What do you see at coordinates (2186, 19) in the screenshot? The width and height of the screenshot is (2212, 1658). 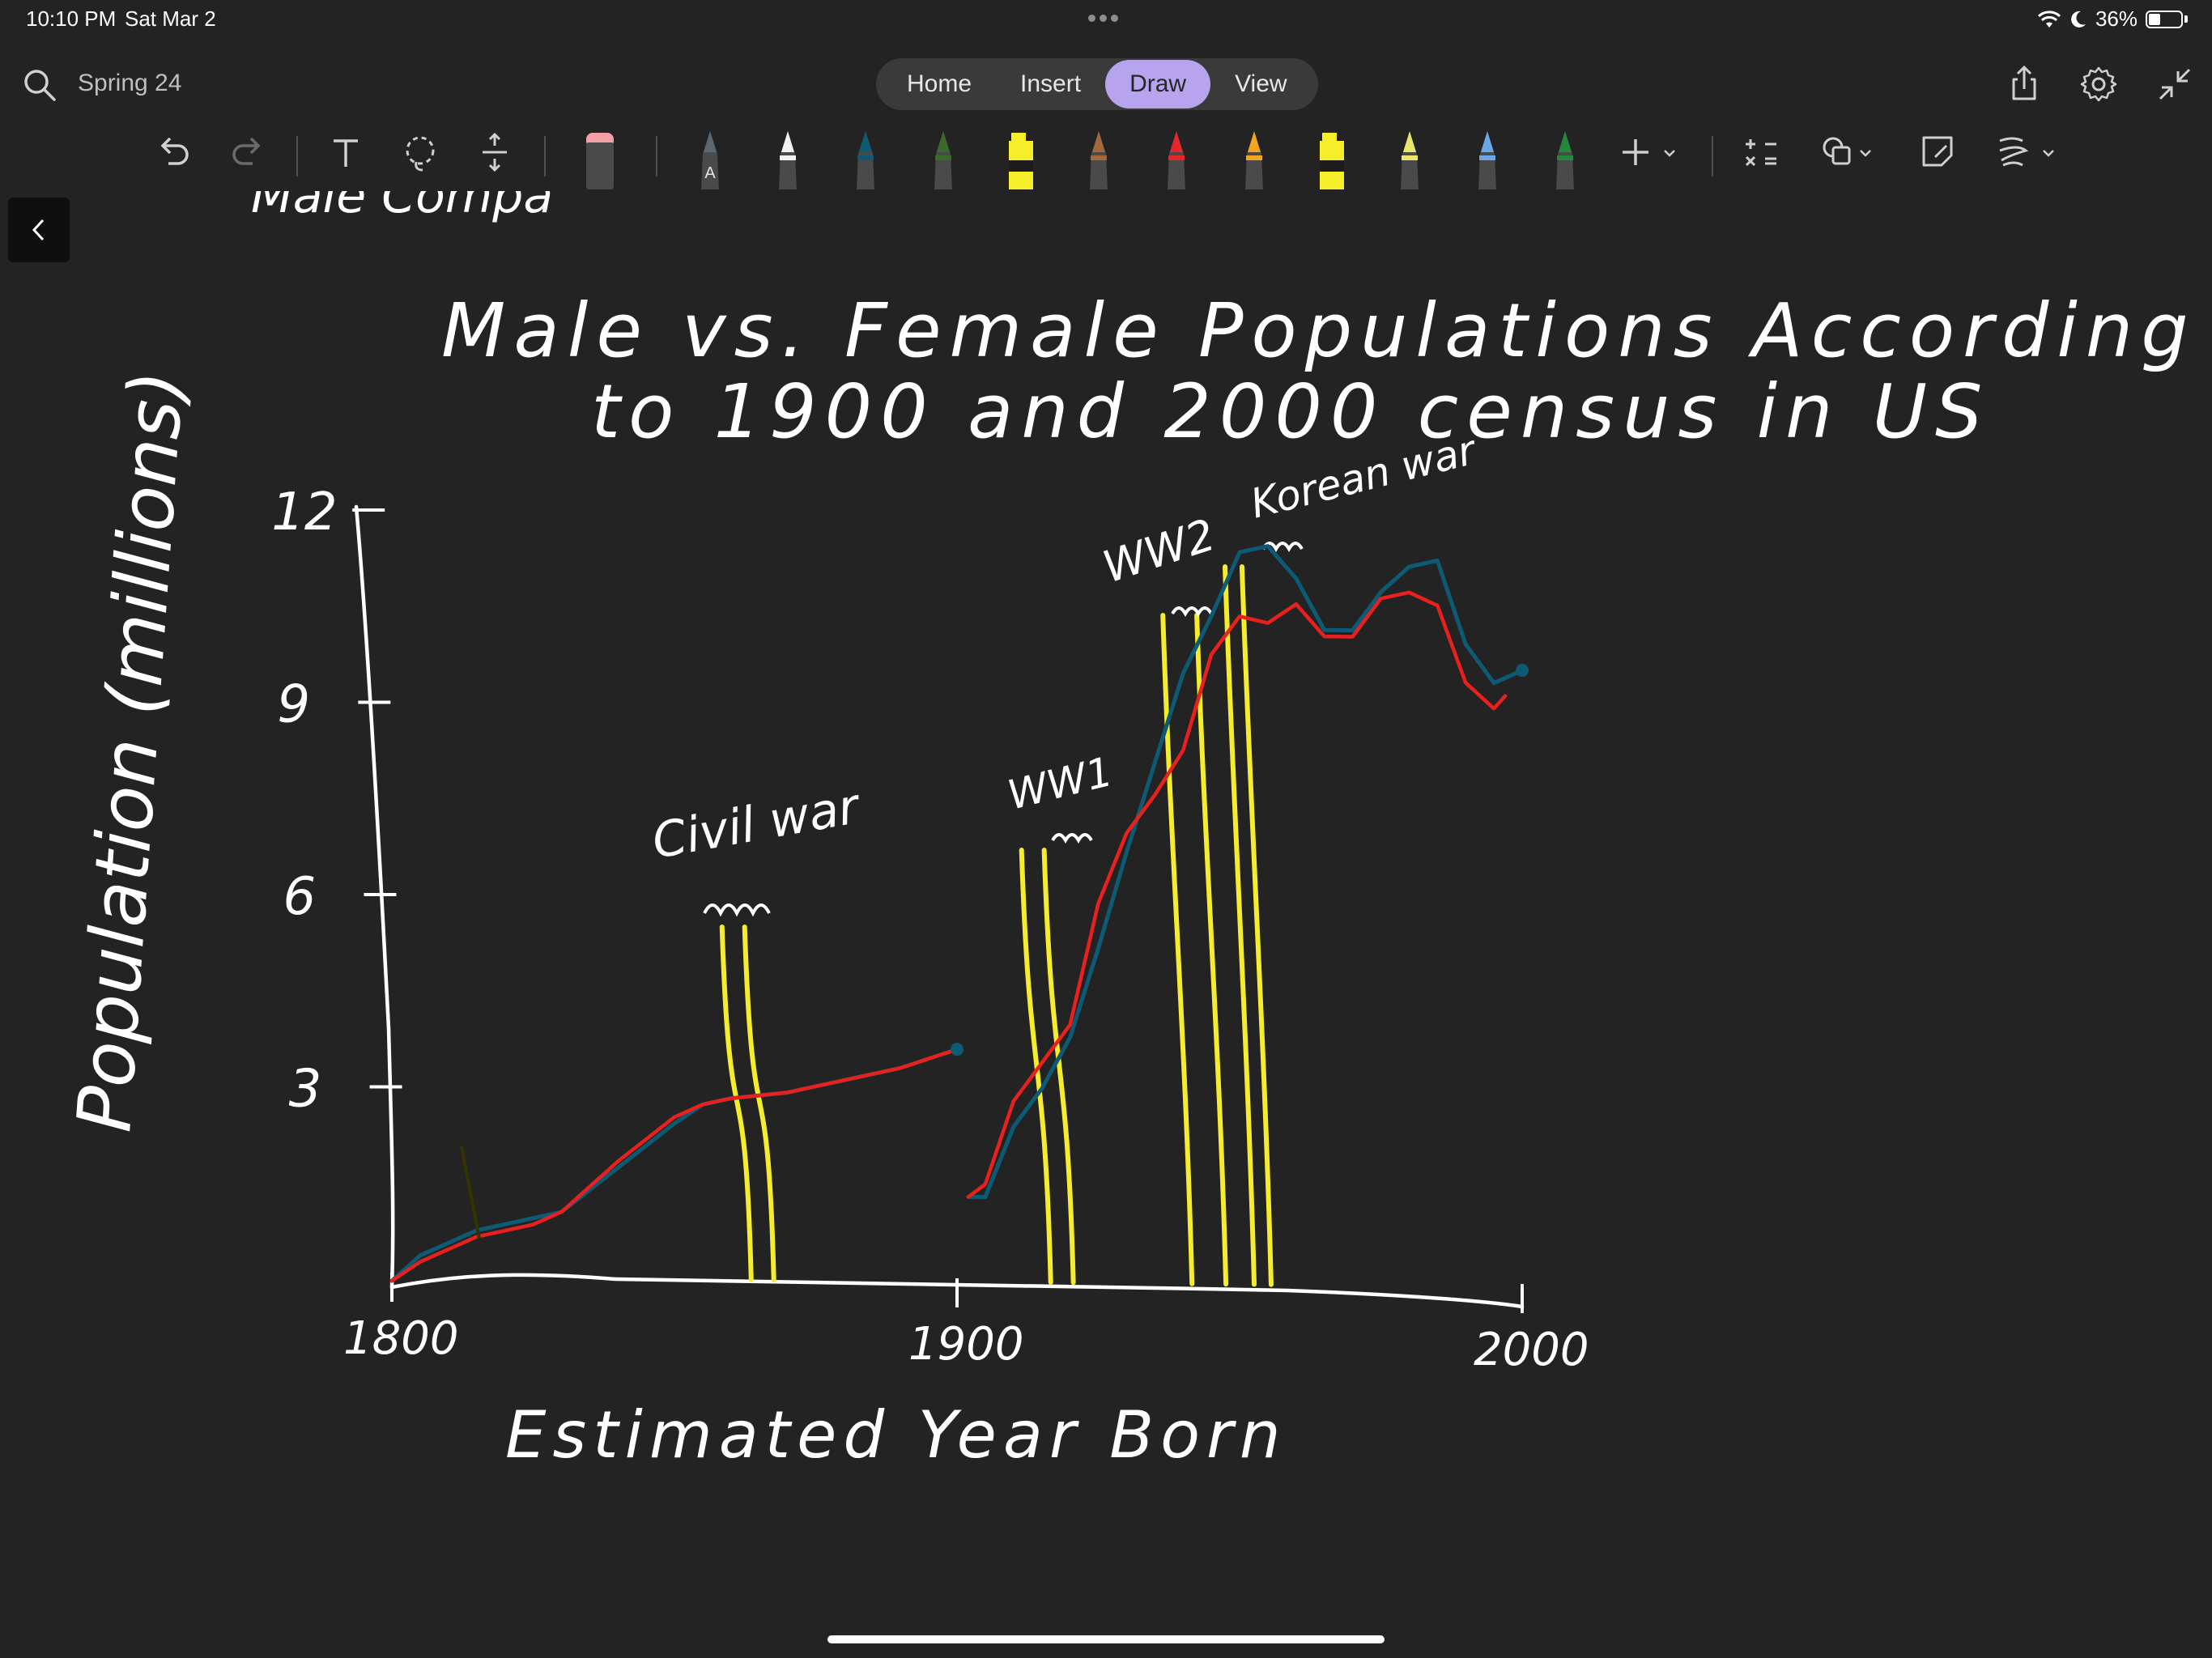 I see `battery-tip` at bounding box center [2186, 19].